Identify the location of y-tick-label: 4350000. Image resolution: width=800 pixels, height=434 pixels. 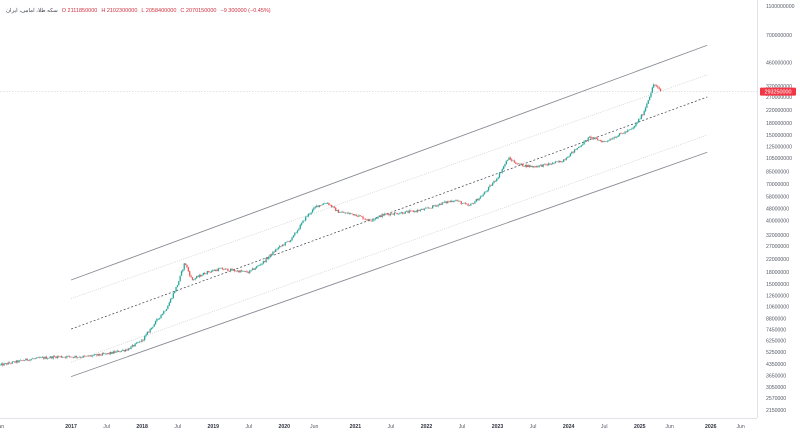
(776, 365).